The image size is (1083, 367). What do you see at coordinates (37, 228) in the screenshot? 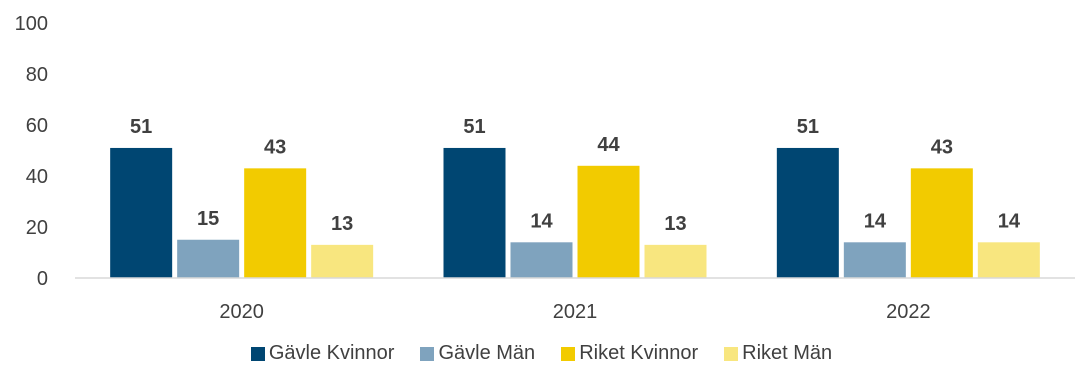
I see `y-tick-label: 20` at bounding box center [37, 228].